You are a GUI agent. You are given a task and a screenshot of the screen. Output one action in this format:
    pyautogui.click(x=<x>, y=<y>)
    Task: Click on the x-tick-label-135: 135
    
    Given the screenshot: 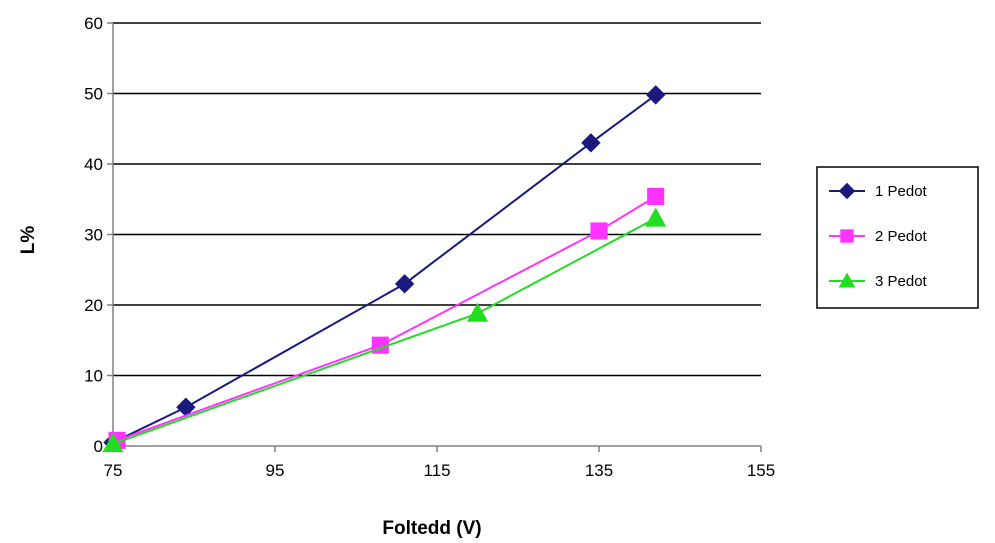 What is the action you would take?
    pyautogui.click(x=599, y=470)
    